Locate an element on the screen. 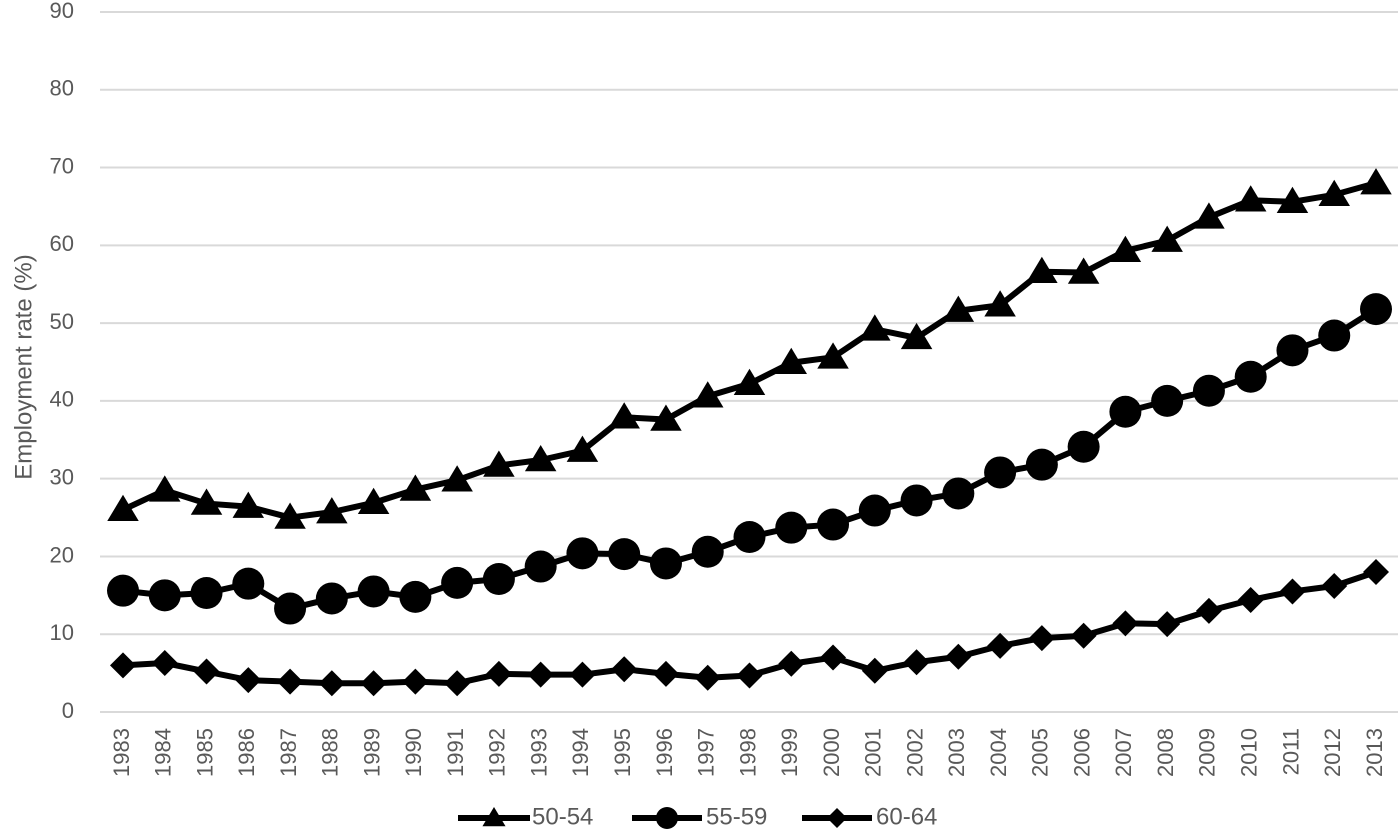 The image size is (1400, 831). y-axis-title: Employment rate (%) is located at coordinates (23, 366).